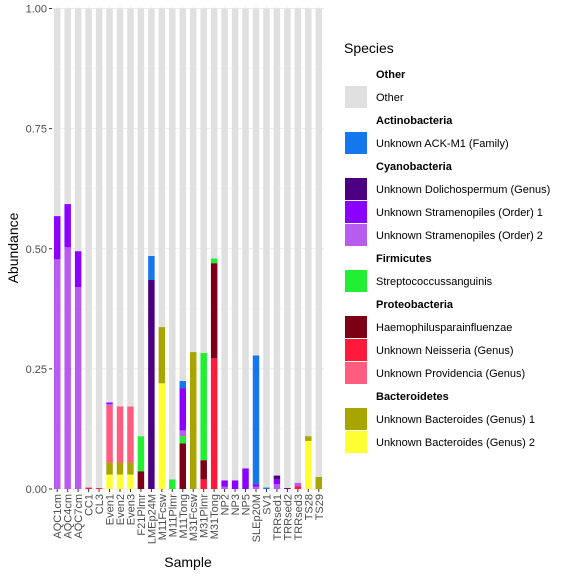 The image size is (576, 576). I want to click on y-axis-ticks: 0.00 0.25 0.50 0.75 1.00, so click(39, 250).